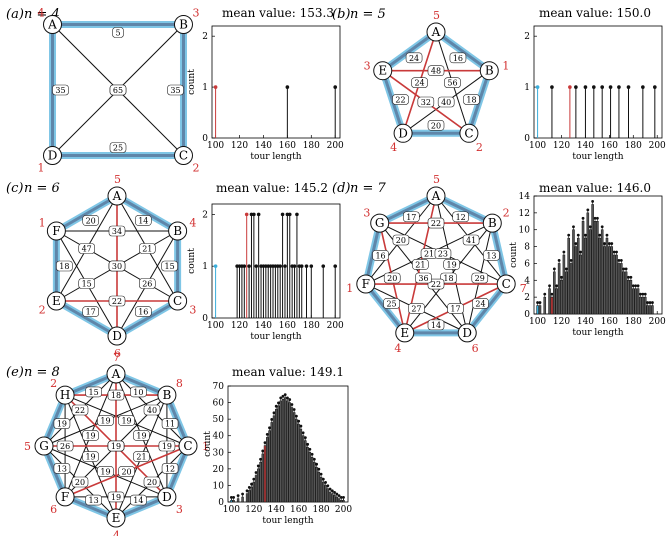 The width and height of the screenshot is (666, 536). What do you see at coordinates (219, 453) in the screenshot?
I see `y-tick-label: 30` at bounding box center [219, 453].